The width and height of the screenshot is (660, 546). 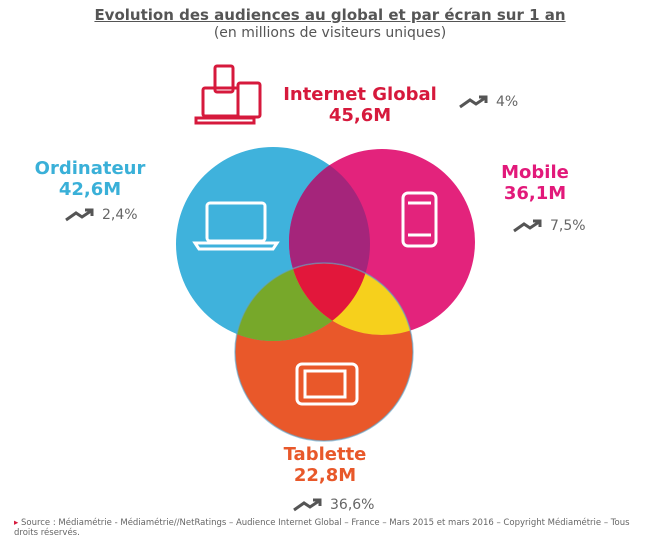 What do you see at coordinates (90, 168) in the screenshot?
I see `node-label: Ordinateur` at bounding box center [90, 168].